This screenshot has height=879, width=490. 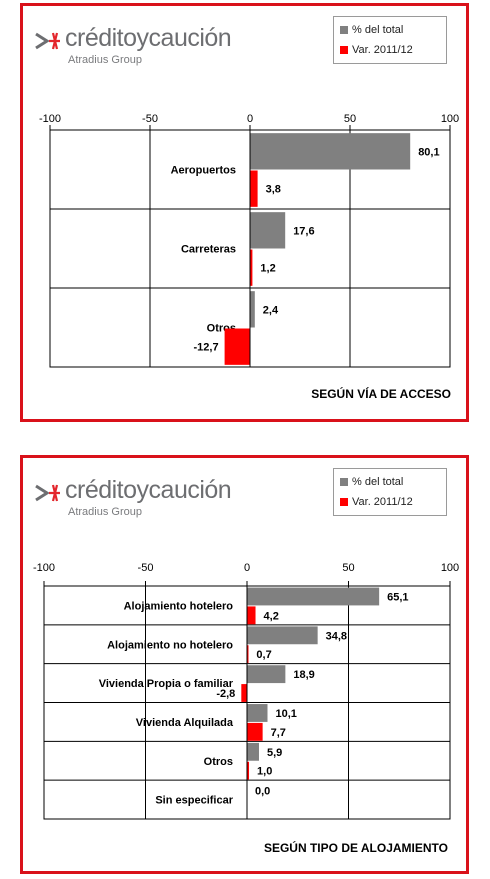 What do you see at coordinates (381, 393) in the screenshot?
I see `chart-title: SEGÚN VÍA DE ACCESO` at bounding box center [381, 393].